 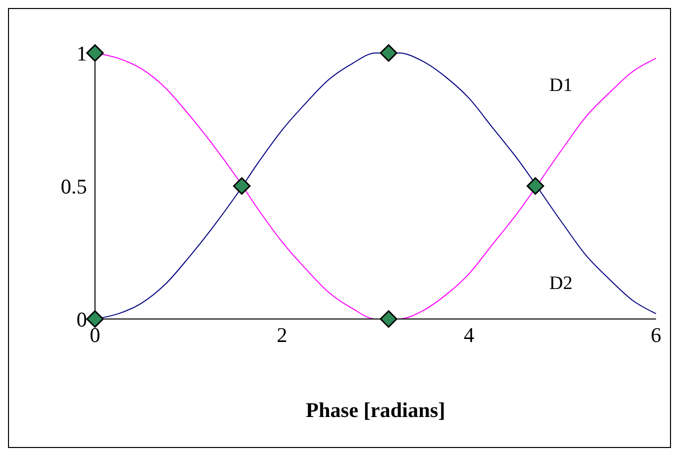 I want to click on x-tick-label: 4, so click(x=469, y=334).